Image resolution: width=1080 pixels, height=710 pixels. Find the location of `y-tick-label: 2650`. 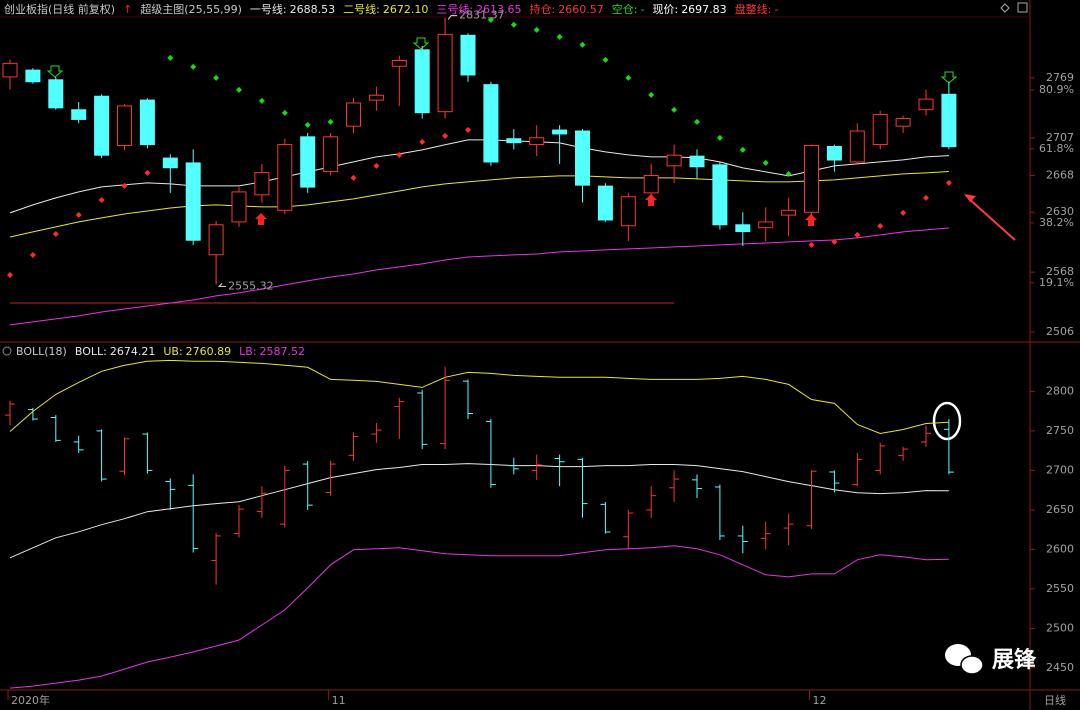

y-tick-label: 2650 is located at coordinates (1060, 509).